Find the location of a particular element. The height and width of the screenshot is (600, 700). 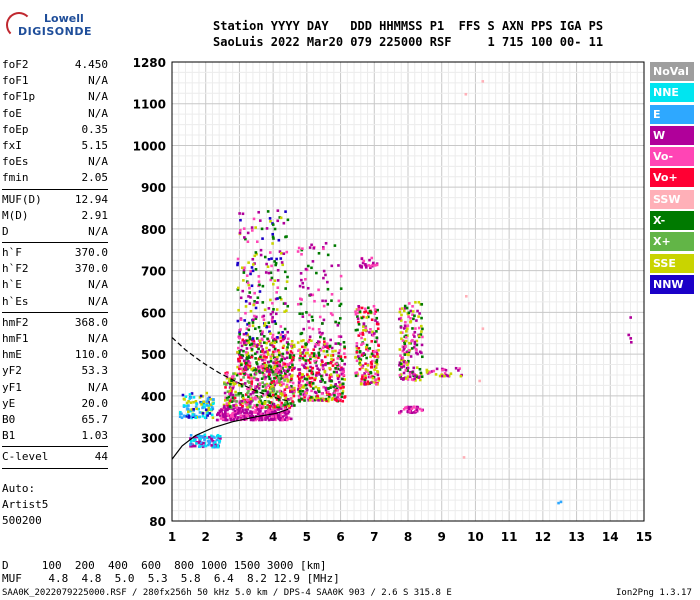

legend-item-x-: X- is located at coordinates (672, 221).